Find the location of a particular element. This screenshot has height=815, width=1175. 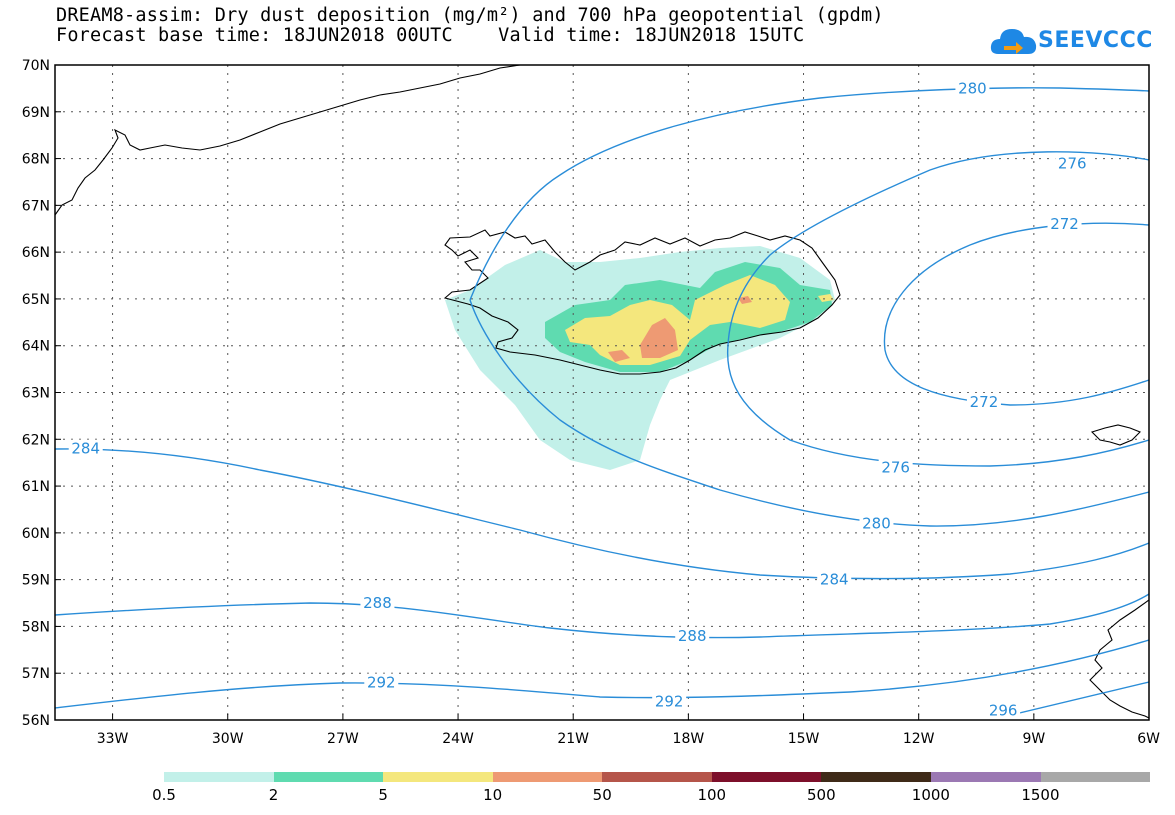

lat-tick-label: 69N is located at coordinates (36, 113).